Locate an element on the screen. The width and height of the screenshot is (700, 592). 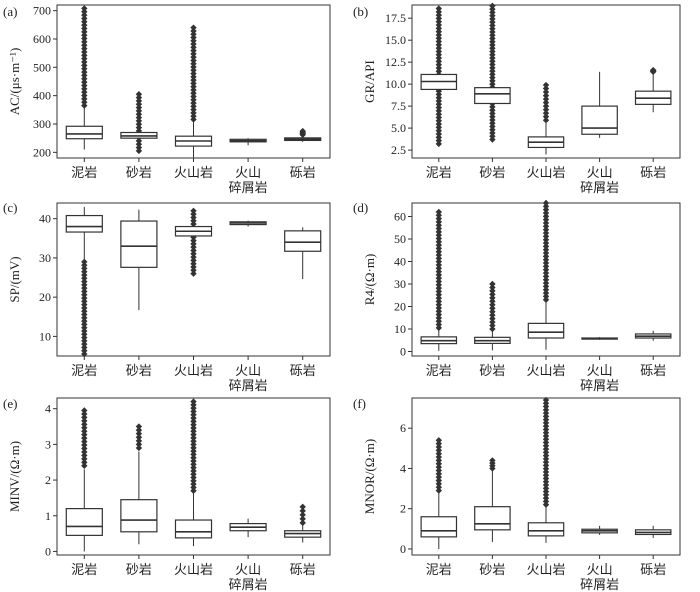
x-tick-label: 砂岩 is located at coordinates (492, 569).